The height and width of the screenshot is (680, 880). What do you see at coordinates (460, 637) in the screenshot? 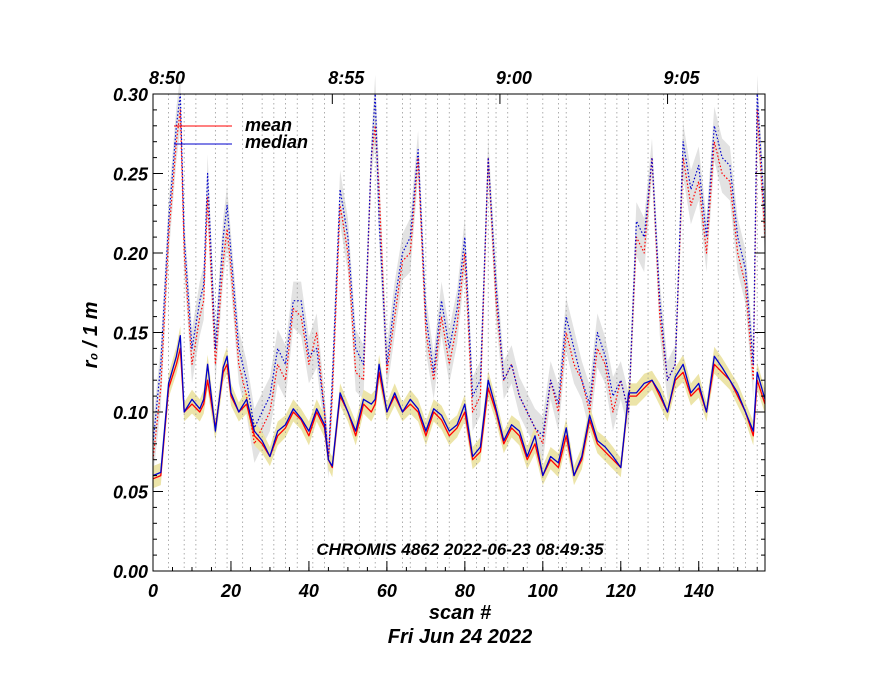
I see `date-label: Fri Jun 24 2022` at bounding box center [460, 637].